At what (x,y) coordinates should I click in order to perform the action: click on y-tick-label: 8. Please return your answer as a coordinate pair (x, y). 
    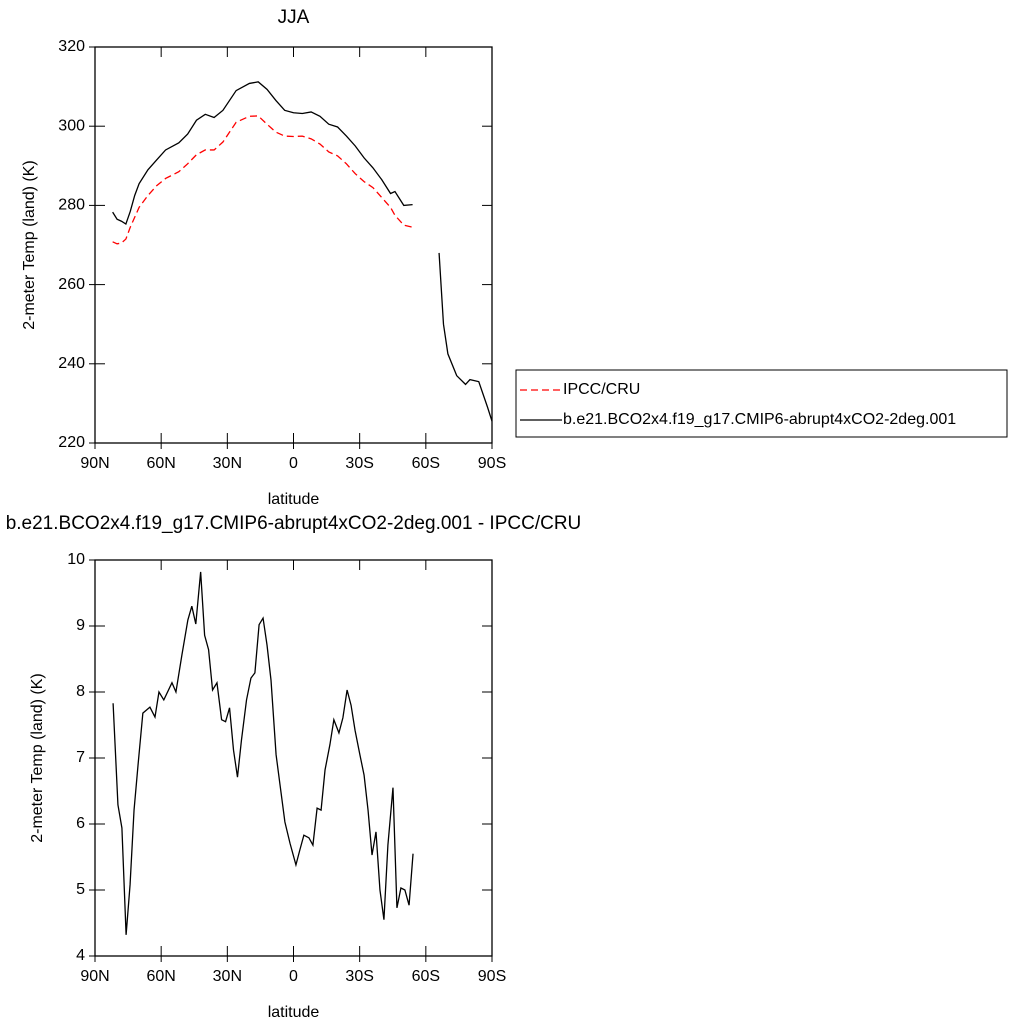
    Looking at the image, I should click on (80, 691).